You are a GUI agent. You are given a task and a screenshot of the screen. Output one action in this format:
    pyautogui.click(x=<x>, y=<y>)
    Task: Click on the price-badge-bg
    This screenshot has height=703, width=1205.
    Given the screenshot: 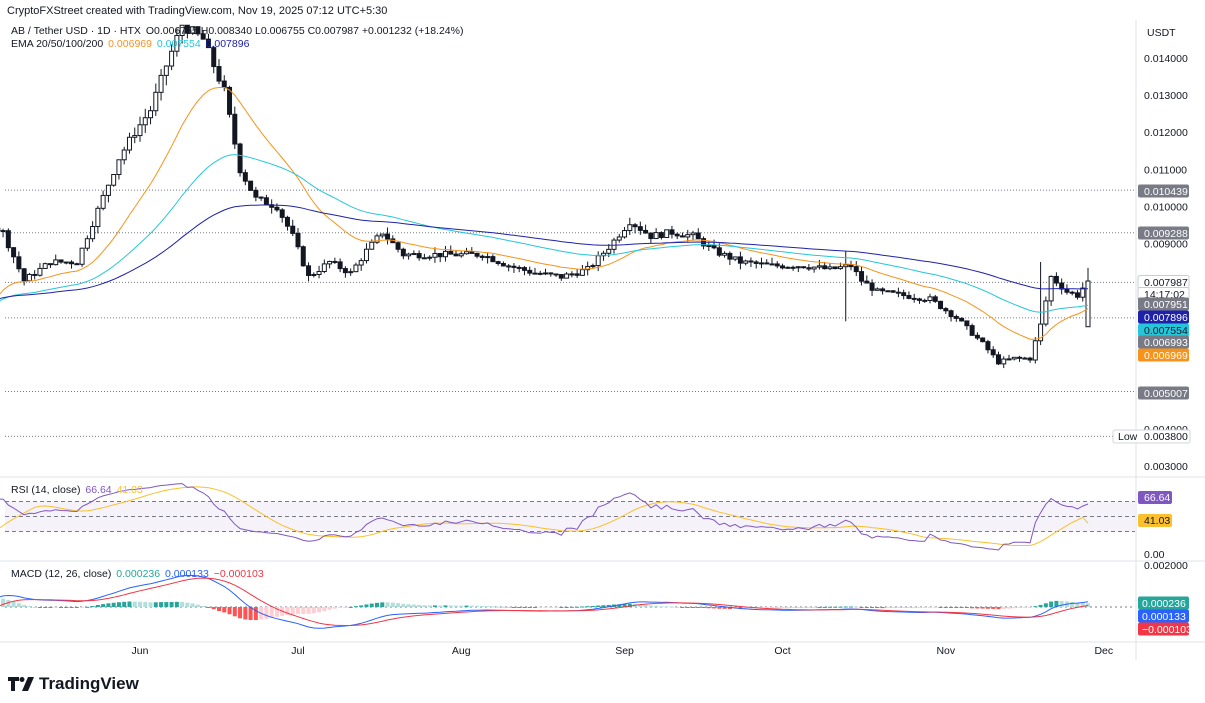 What is the action you would take?
    pyautogui.click(x=1163, y=393)
    